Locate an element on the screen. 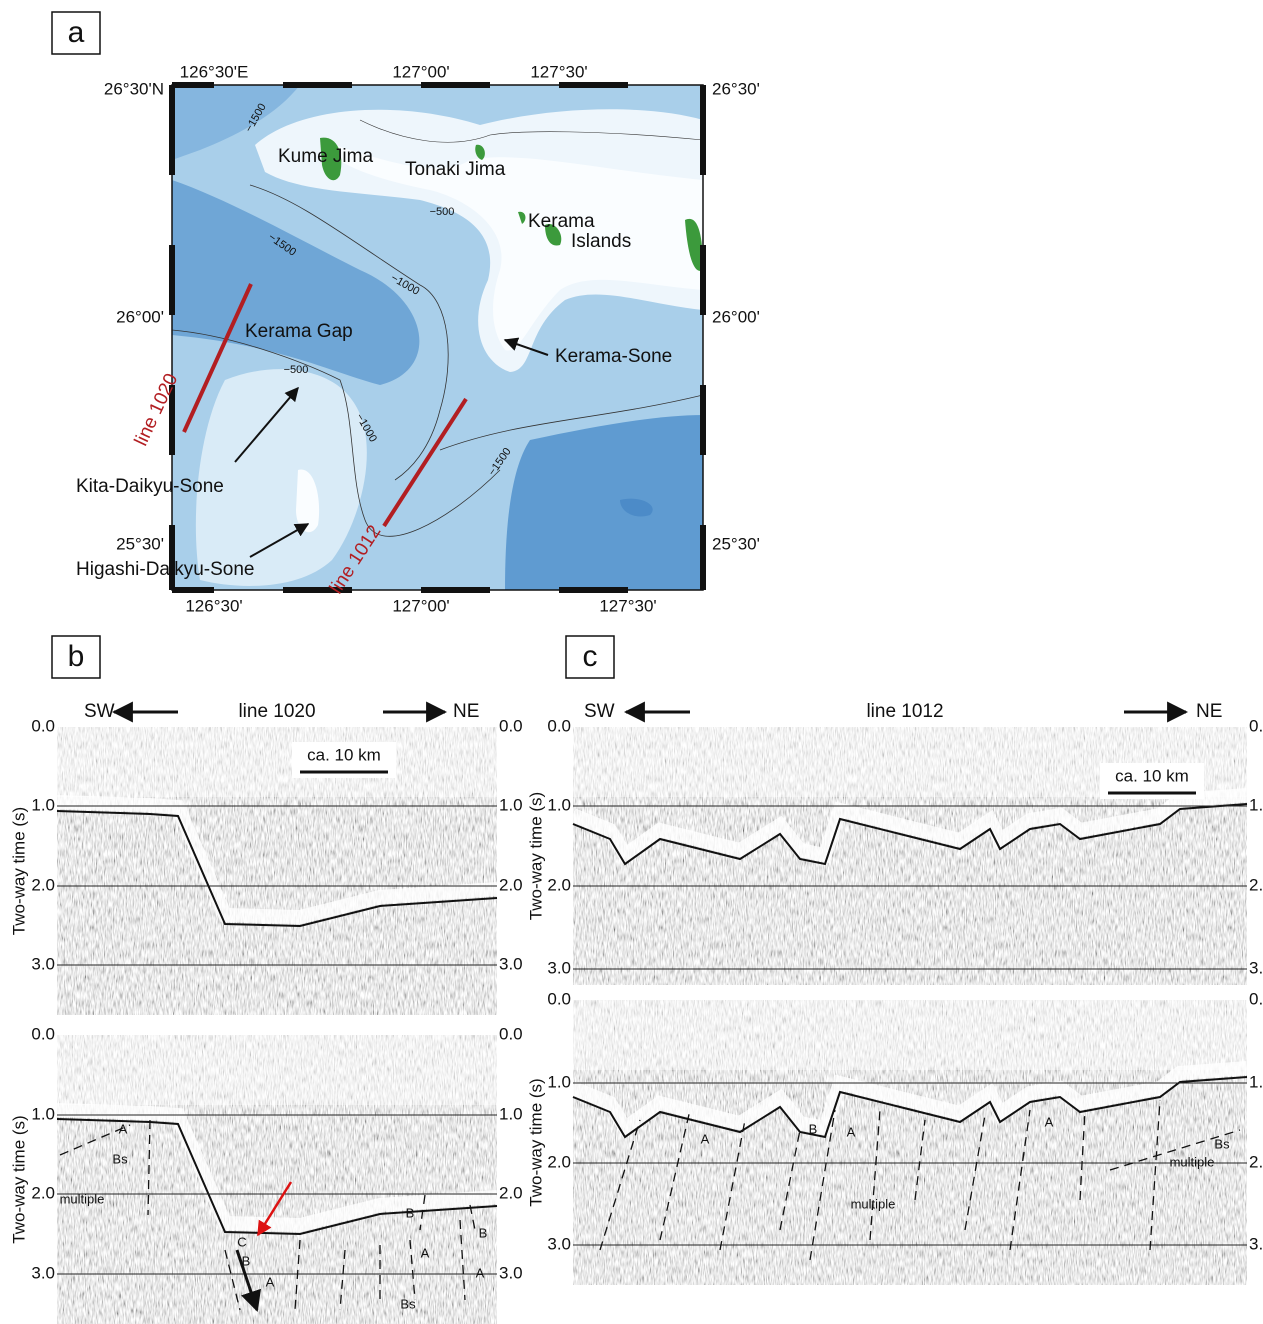 Image resolution: width=1263 pixels, height=1324 pixels. panel-label: c is located at coordinates (590, 656).